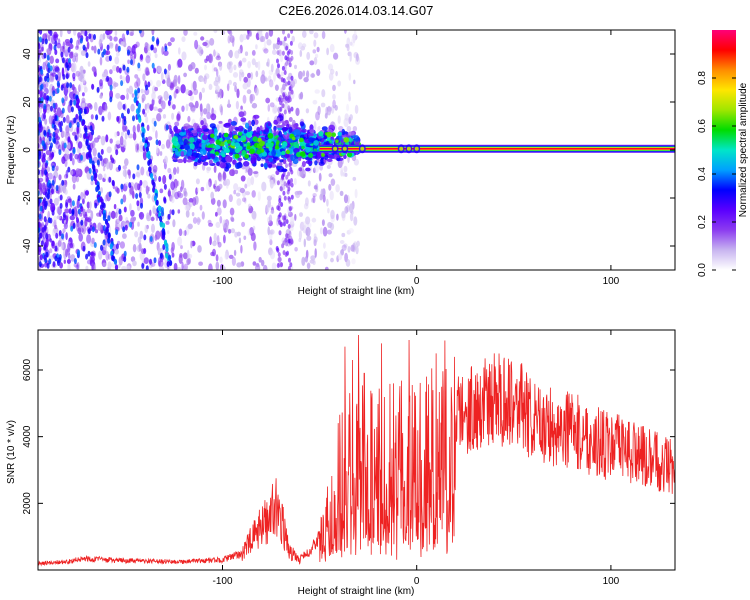  What do you see at coordinates (11, 452) in the screenshot?
I see `snr-y-axis-label: SNR (10 * v/v)` at bounding box center [11, 452].